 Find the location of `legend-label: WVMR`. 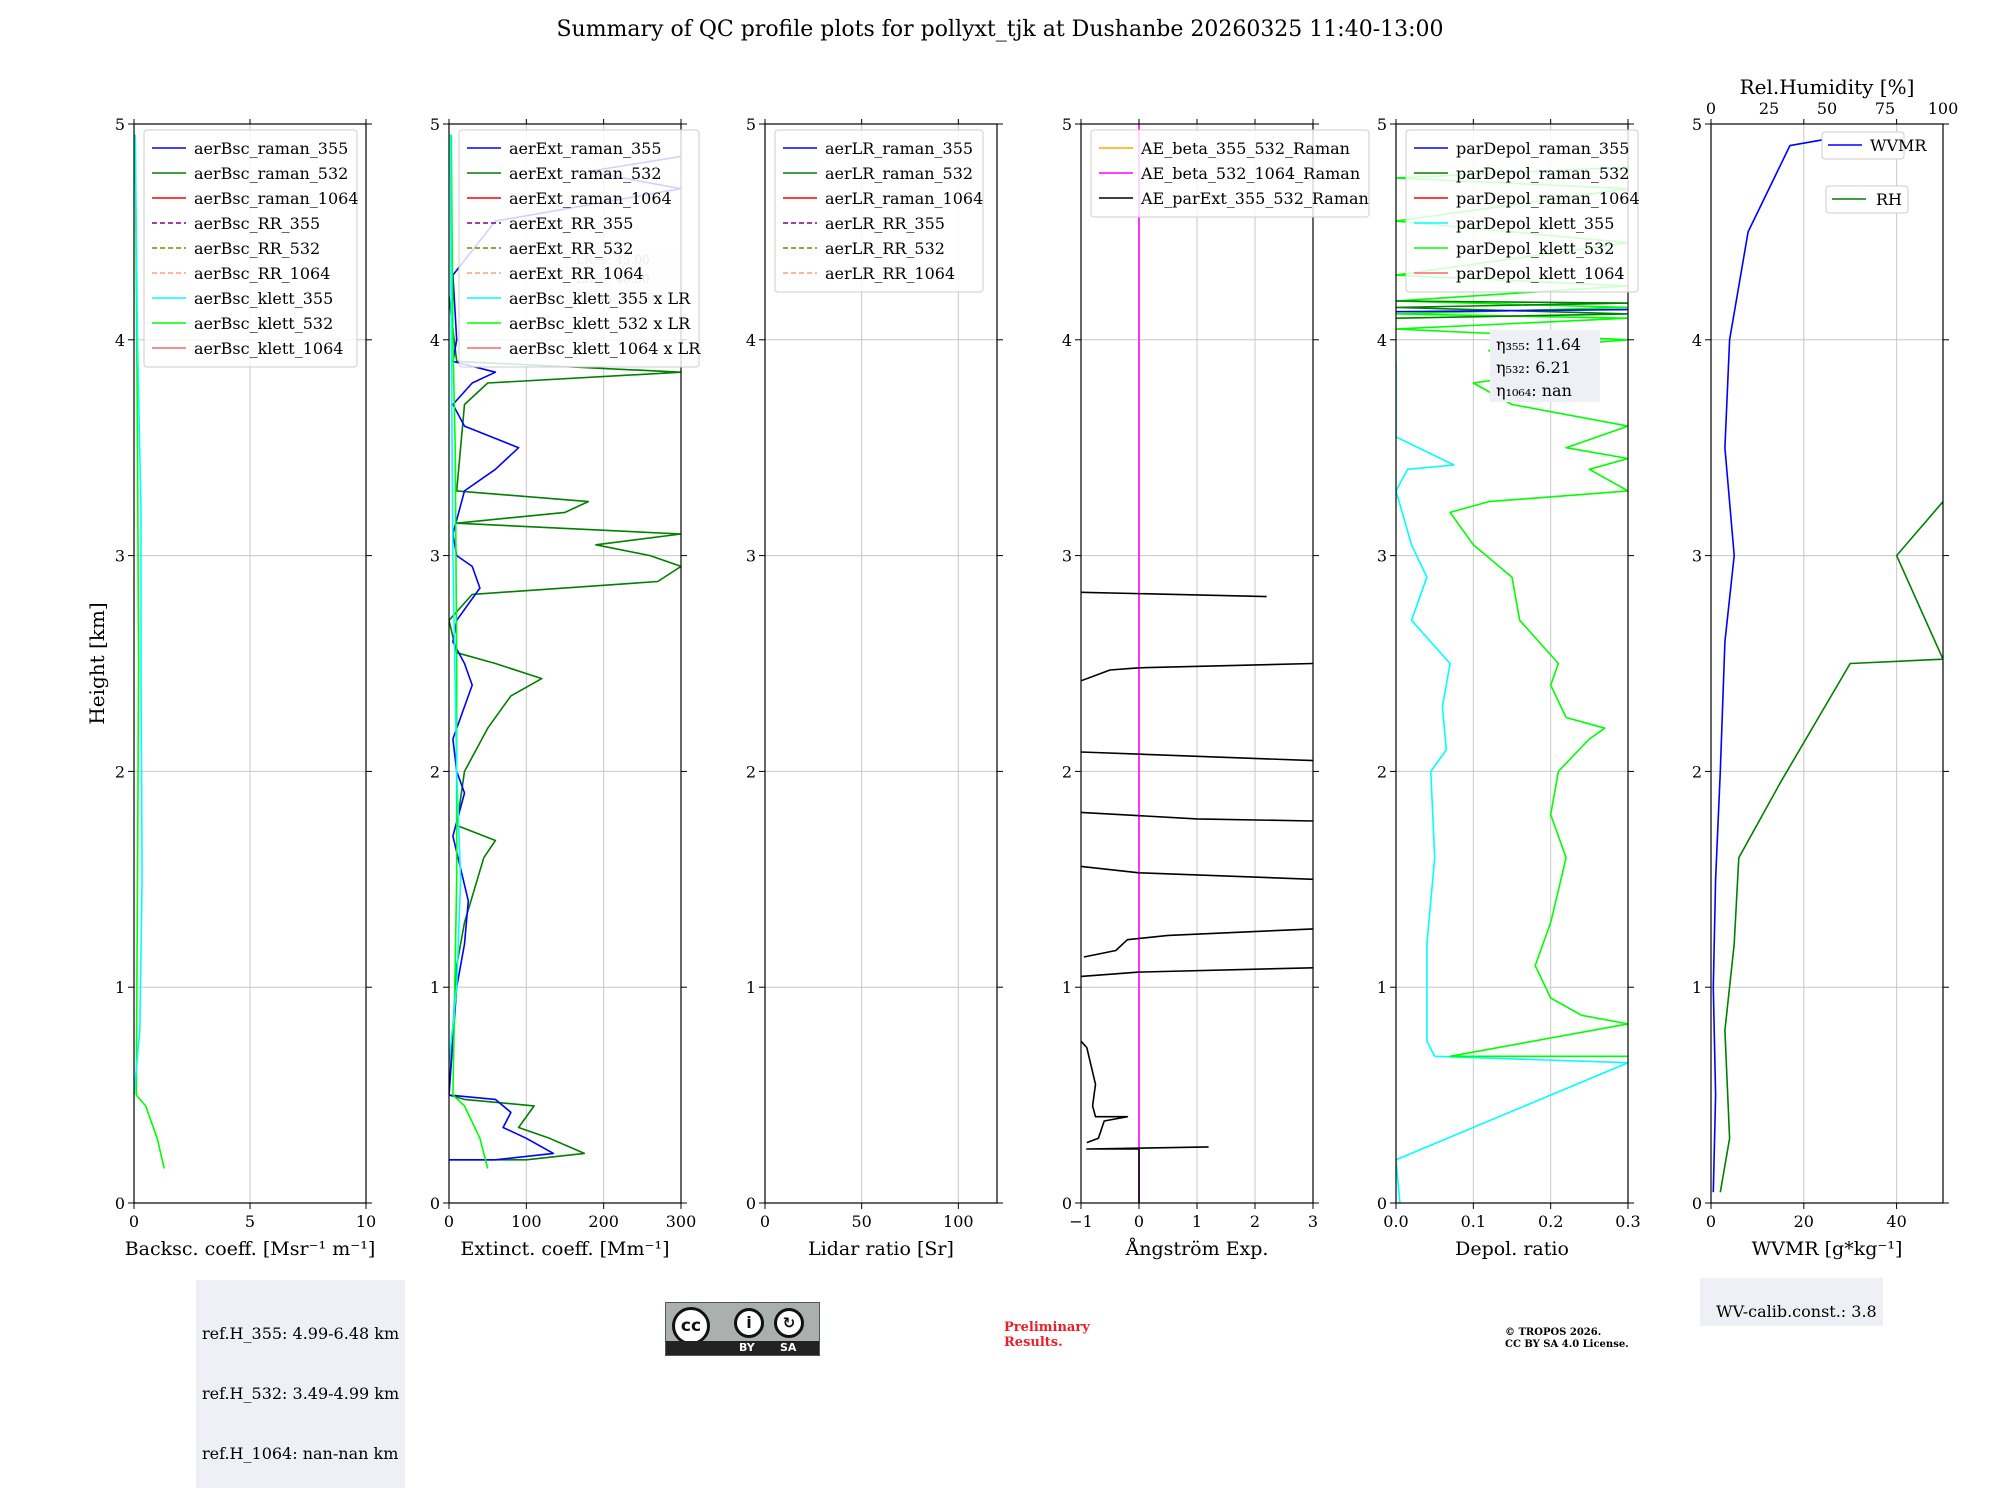

legend-label: WVMR is located at coordinates (1898, 145).